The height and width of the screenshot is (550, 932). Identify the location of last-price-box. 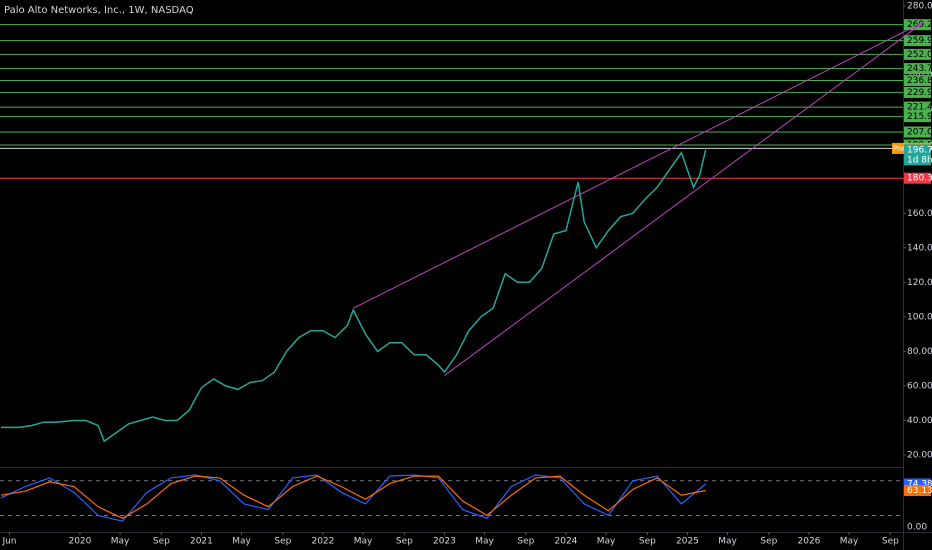
(917, 155).